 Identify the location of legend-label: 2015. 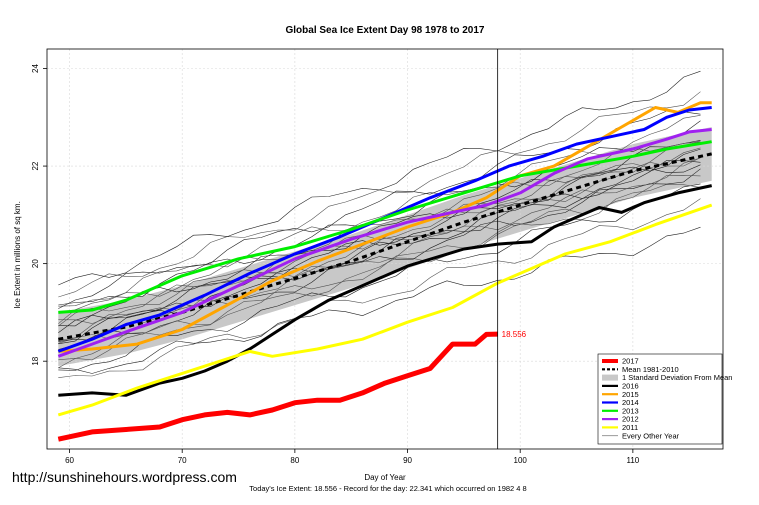
(630, 394).